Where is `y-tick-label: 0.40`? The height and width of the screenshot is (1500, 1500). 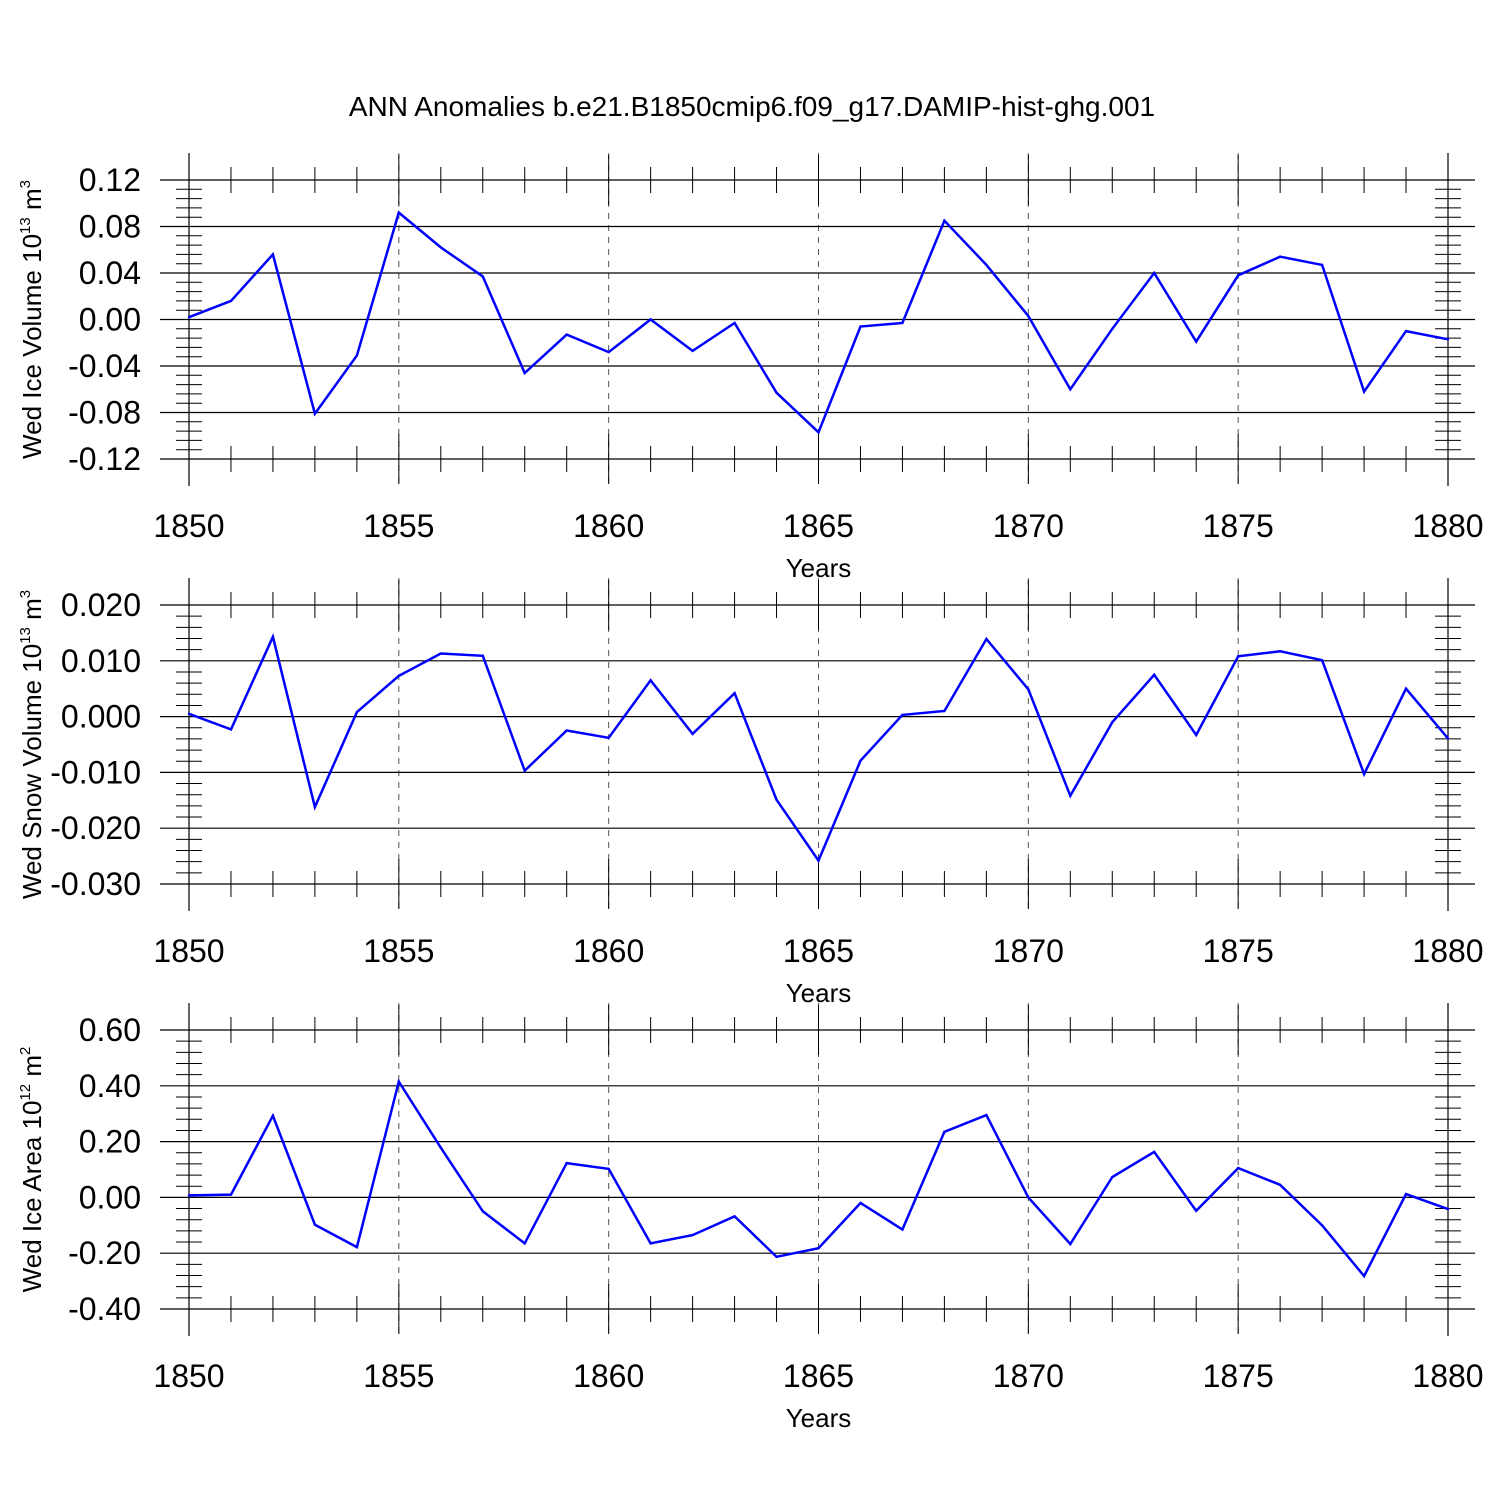 y-tick-label: 0.40 is located at coordinates (110, 1086).